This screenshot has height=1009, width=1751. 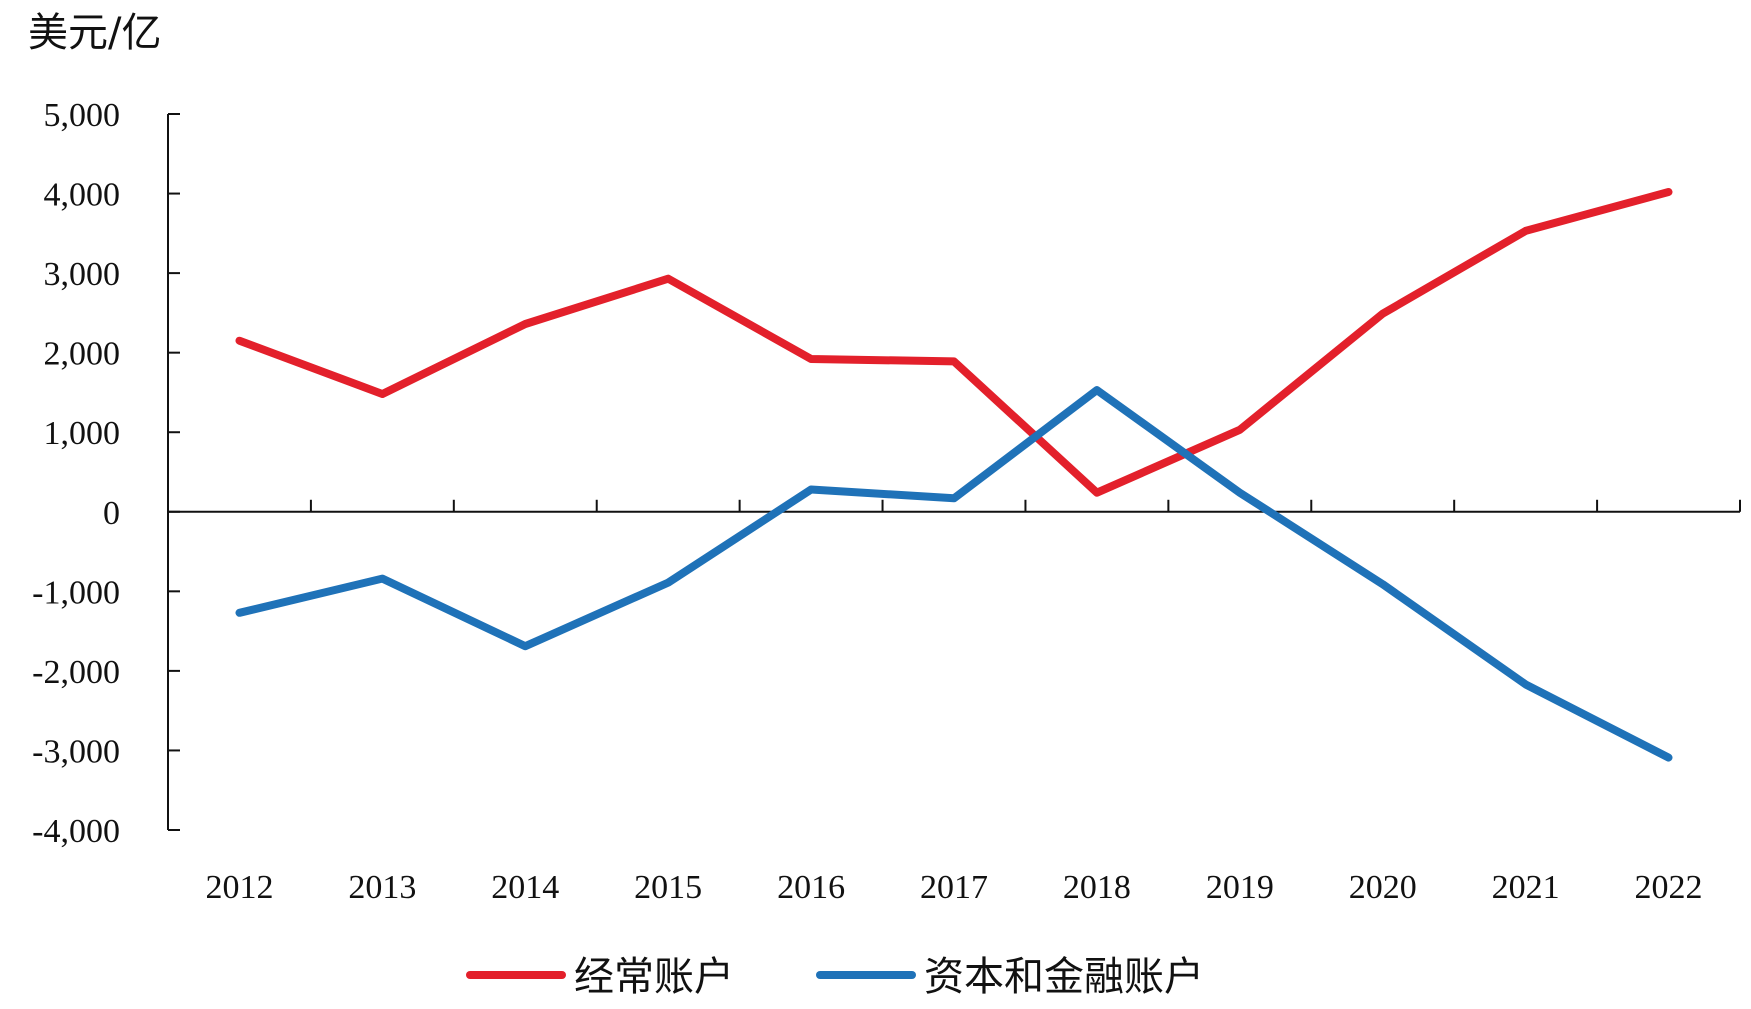 I want to click on y-axis-unit-label: 美元/亿, so click(x=94, y=33).